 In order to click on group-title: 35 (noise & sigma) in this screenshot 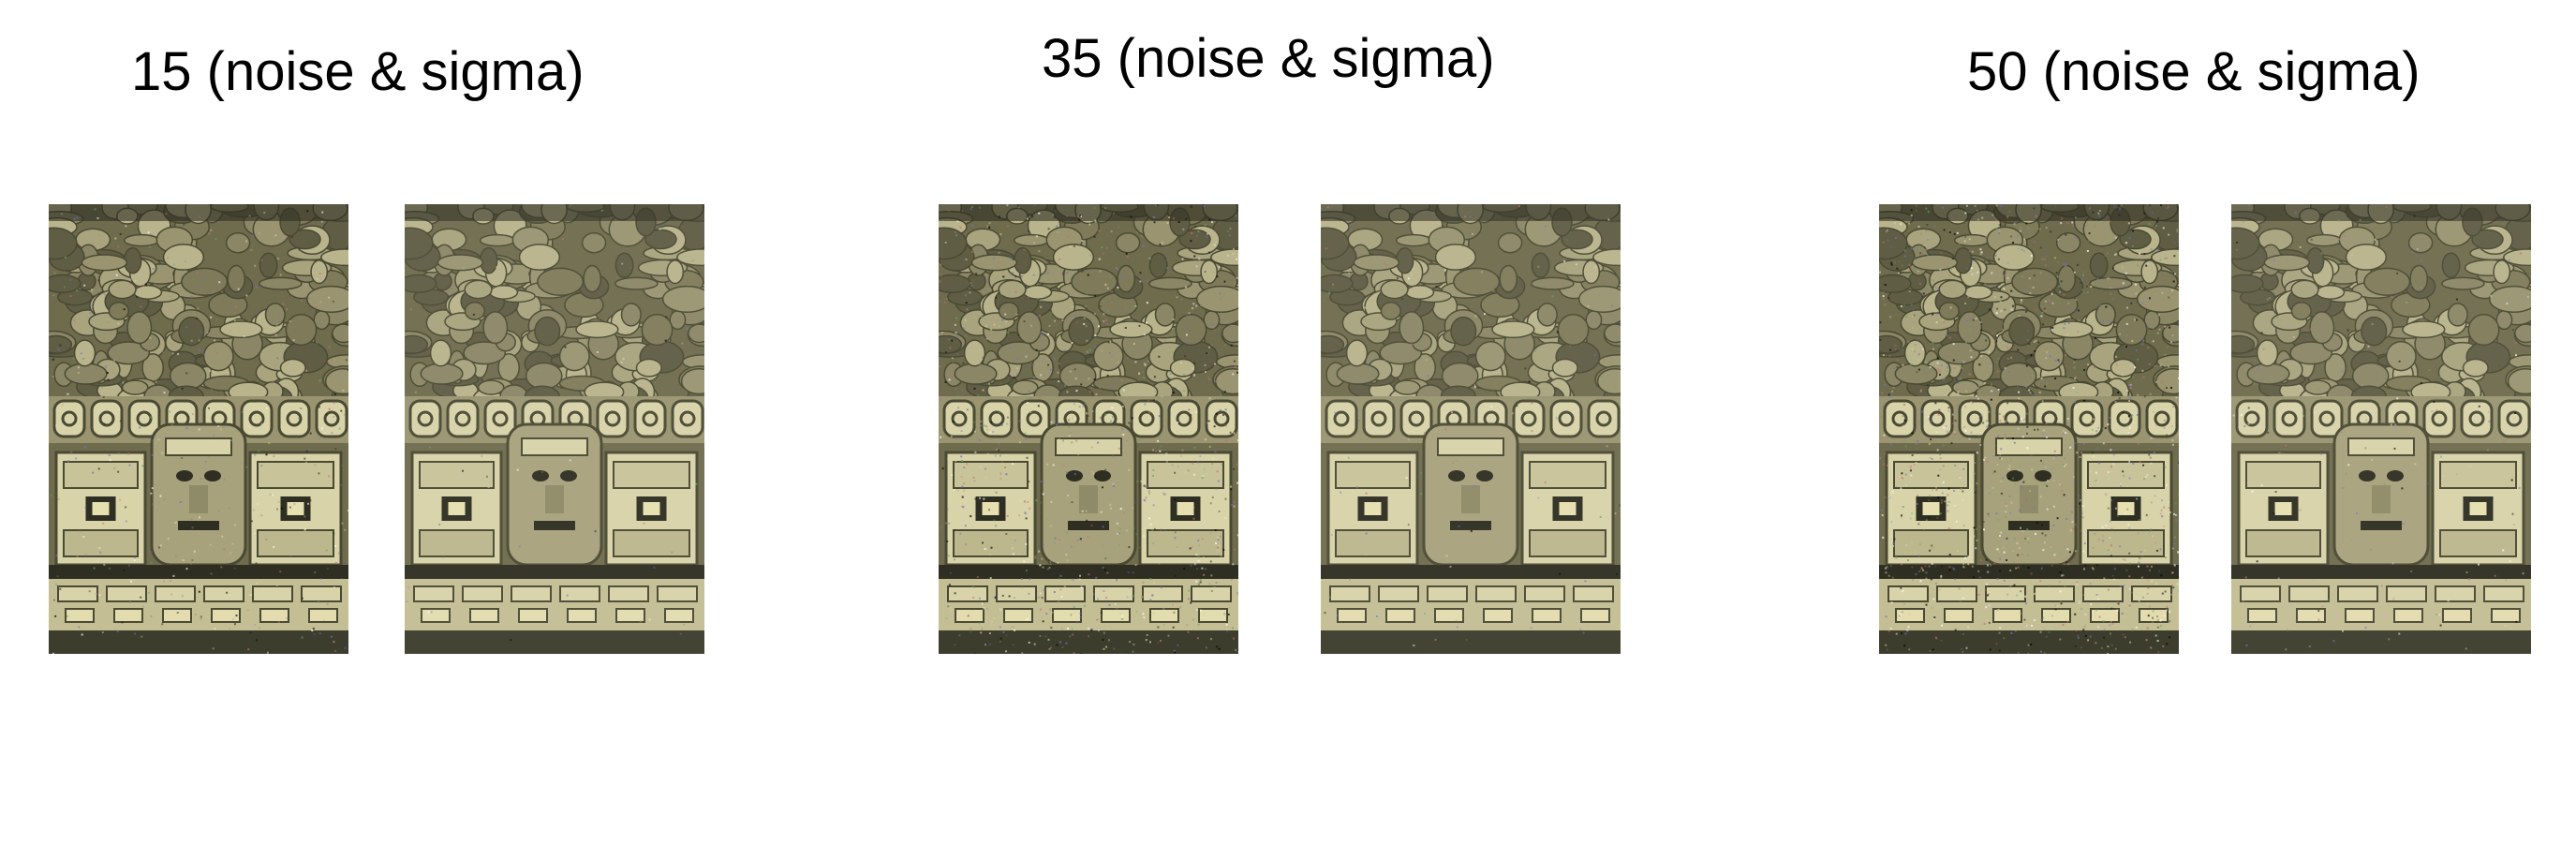, I will do `click(1268, 58)`.